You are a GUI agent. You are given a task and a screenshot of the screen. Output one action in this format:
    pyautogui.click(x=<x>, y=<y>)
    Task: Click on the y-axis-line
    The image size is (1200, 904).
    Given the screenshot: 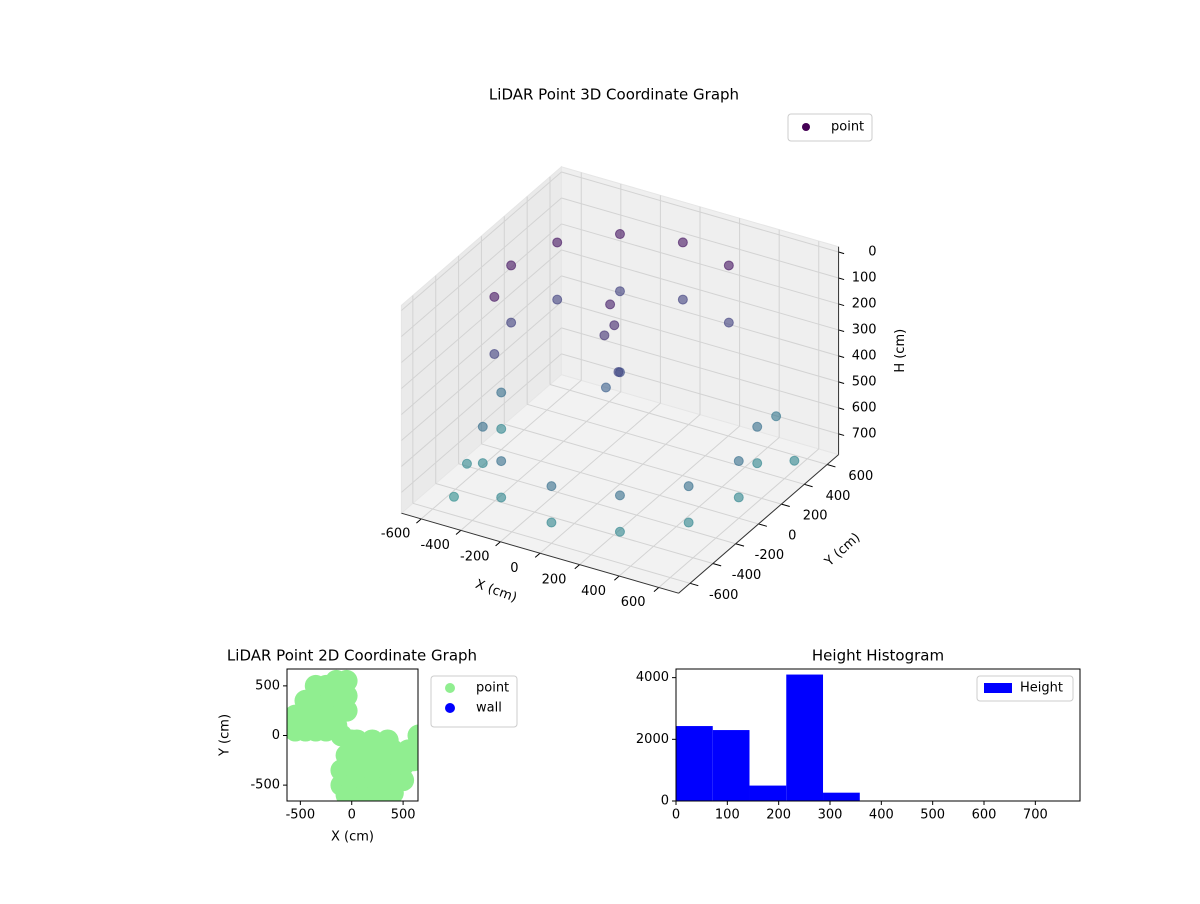 What is the action you would take?
    pyautogui.click(x=758, y=524)
    